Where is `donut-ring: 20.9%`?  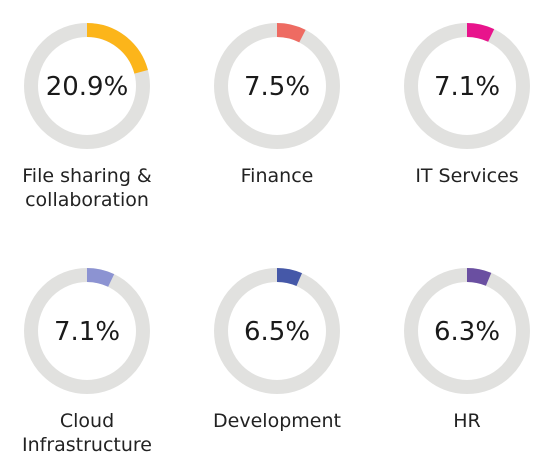
donut-ring: 20.9% is located at coordinates (87, 86).